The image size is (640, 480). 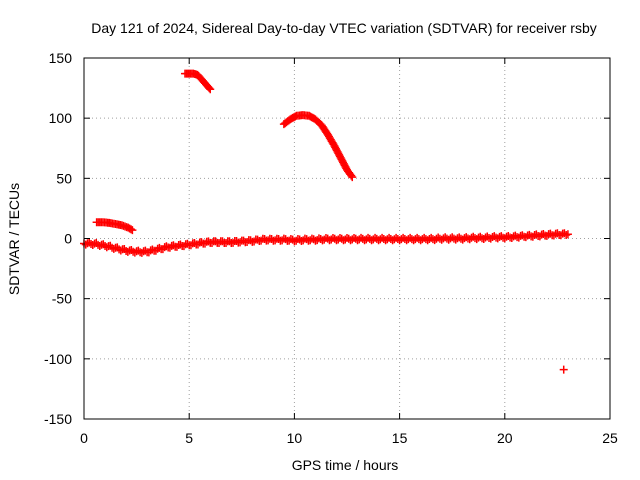 I want to click on series-arc-near-1h, so click(x=114, y=226).